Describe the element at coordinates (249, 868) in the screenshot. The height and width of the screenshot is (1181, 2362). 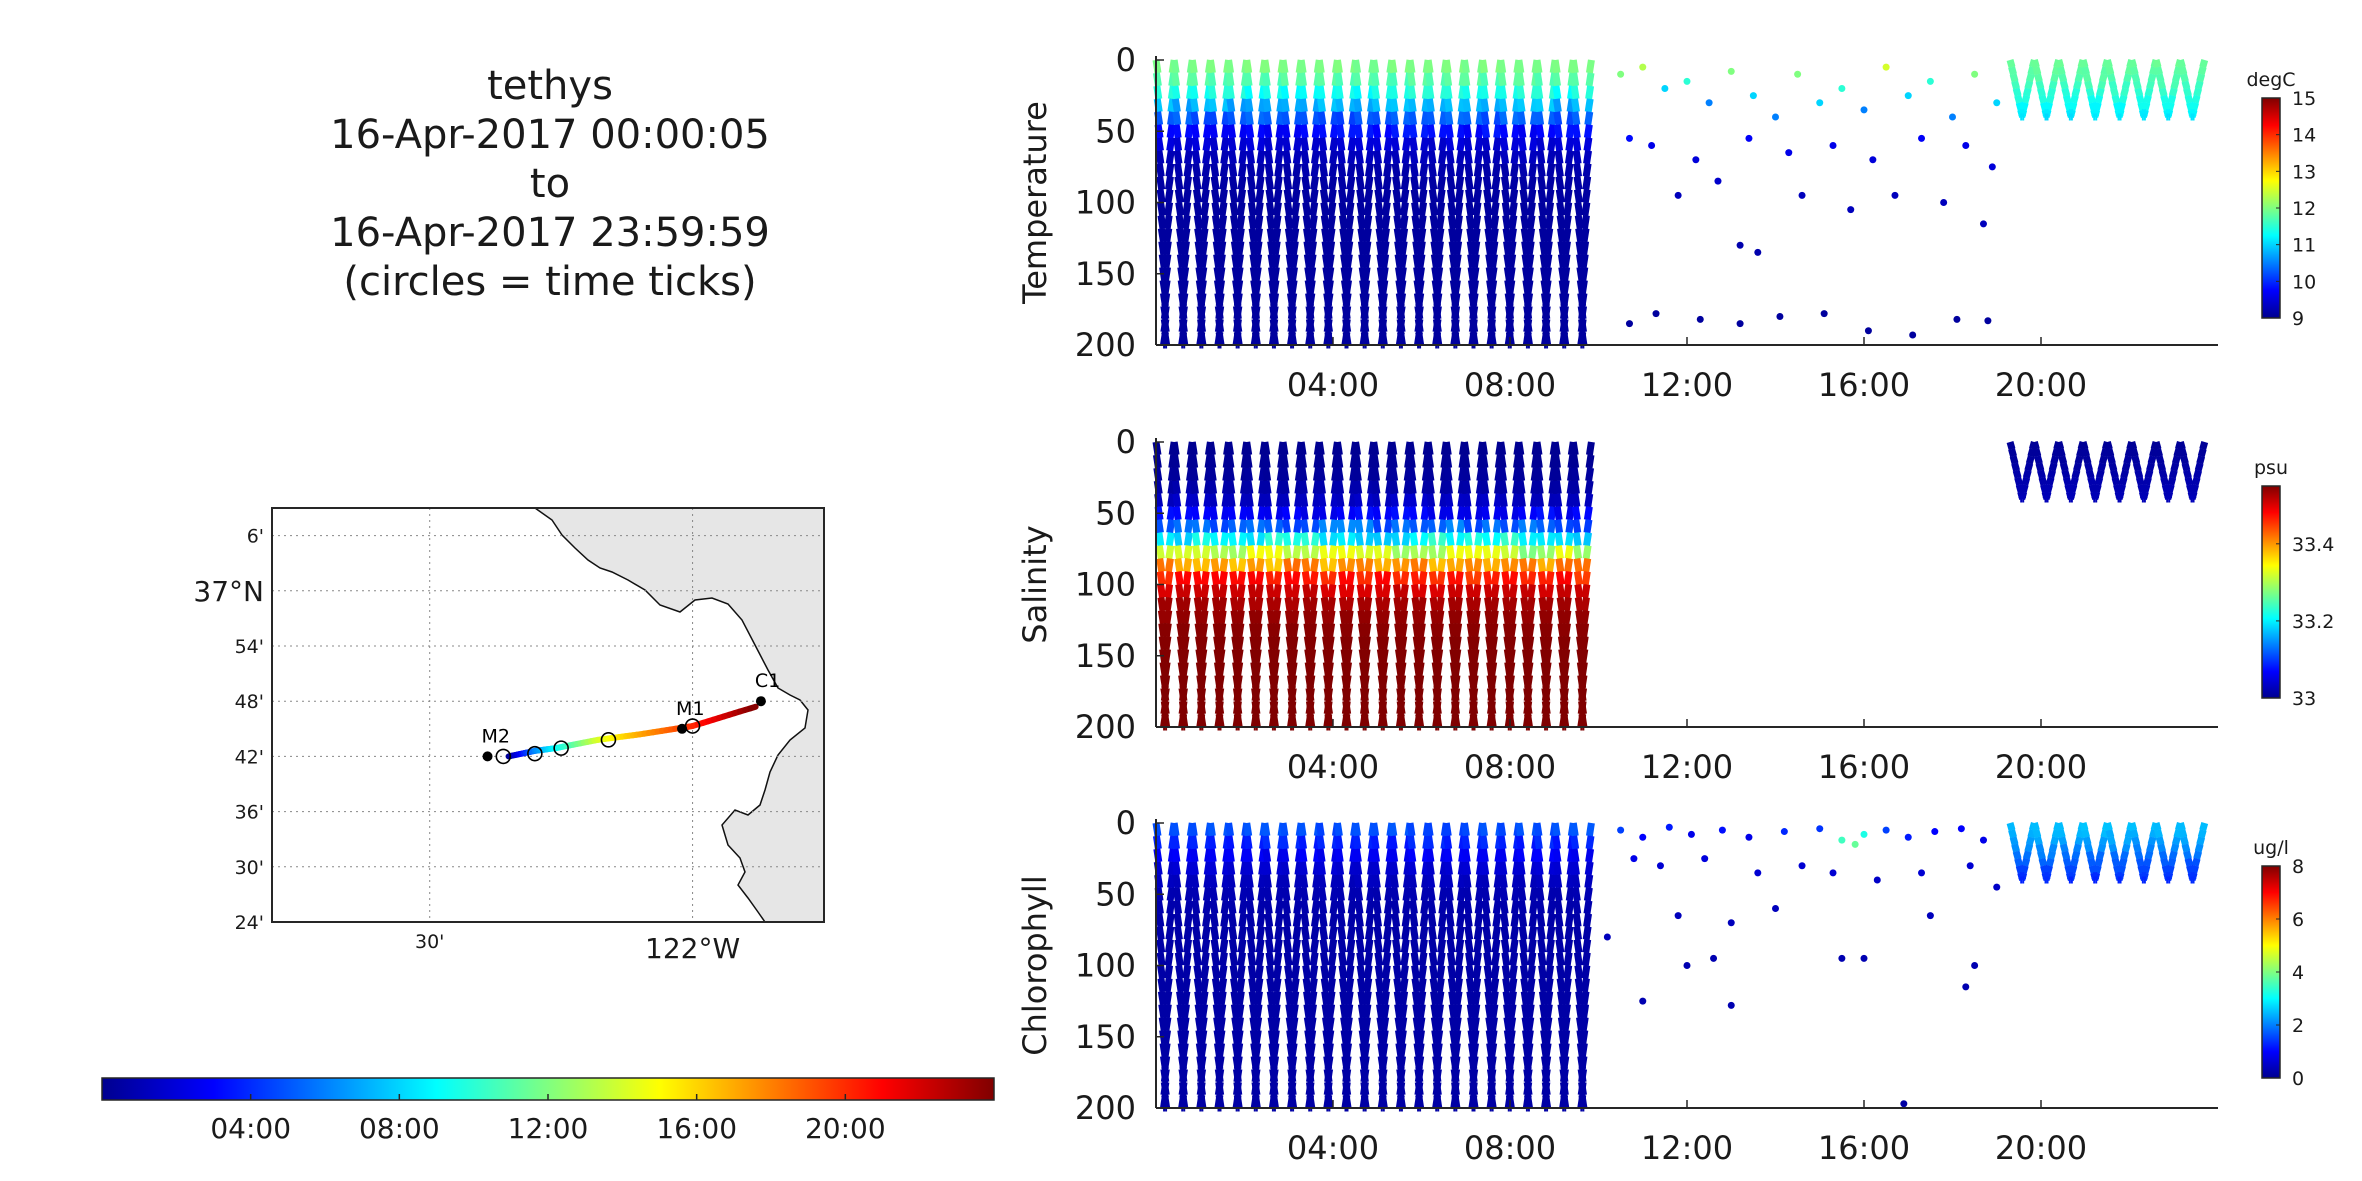
I see `map-lat-tick-label: 30'` at that location.